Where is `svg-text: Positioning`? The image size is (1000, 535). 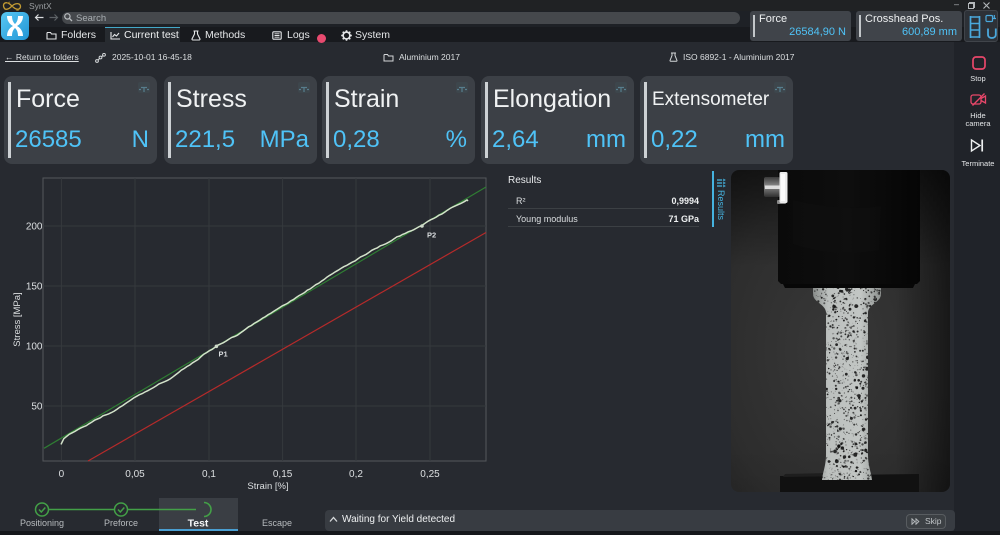 svg-text: Positioning is located at coordinates (42, 523).